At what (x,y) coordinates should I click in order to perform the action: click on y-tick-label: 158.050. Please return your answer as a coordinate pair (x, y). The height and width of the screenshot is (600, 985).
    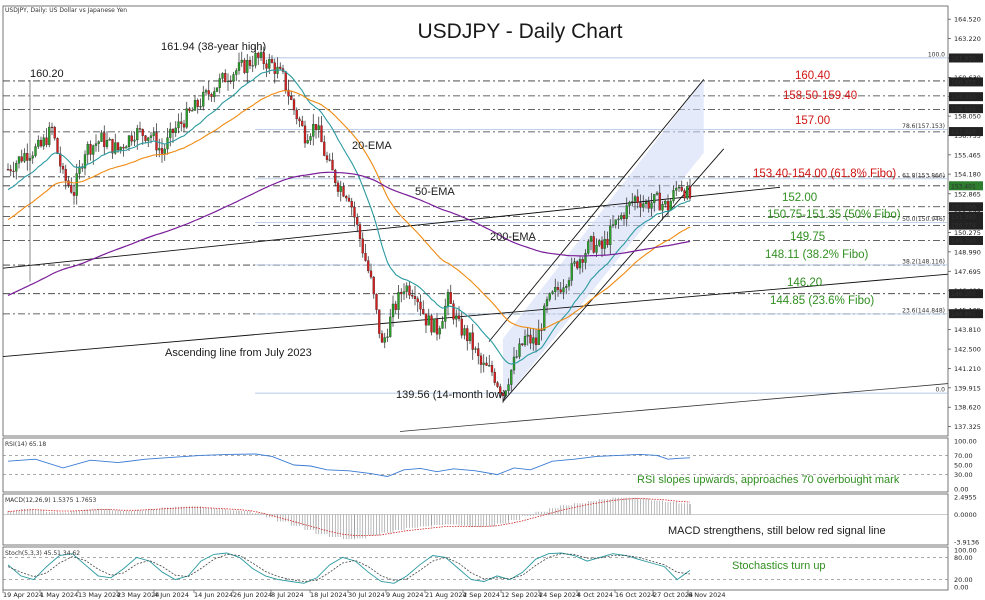
    Looking at the image, I should click on (967, 117).